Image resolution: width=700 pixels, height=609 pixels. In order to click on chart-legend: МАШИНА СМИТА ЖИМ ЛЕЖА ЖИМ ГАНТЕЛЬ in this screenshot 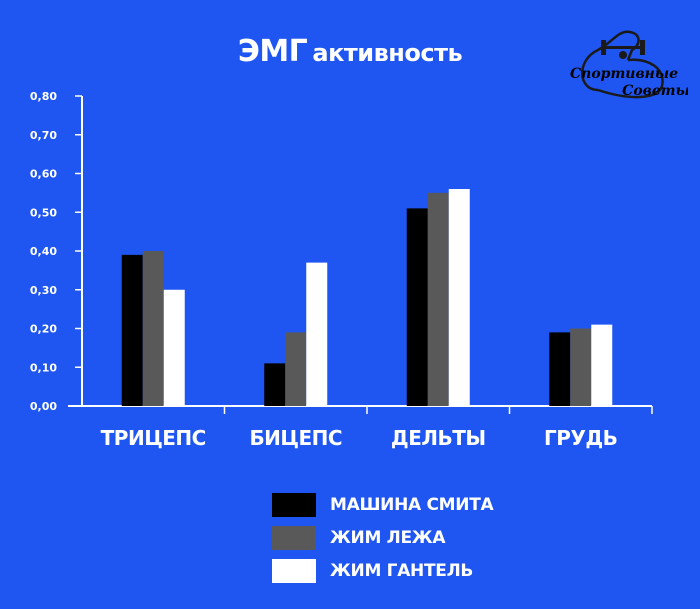, I will do `click(383, 537)`.